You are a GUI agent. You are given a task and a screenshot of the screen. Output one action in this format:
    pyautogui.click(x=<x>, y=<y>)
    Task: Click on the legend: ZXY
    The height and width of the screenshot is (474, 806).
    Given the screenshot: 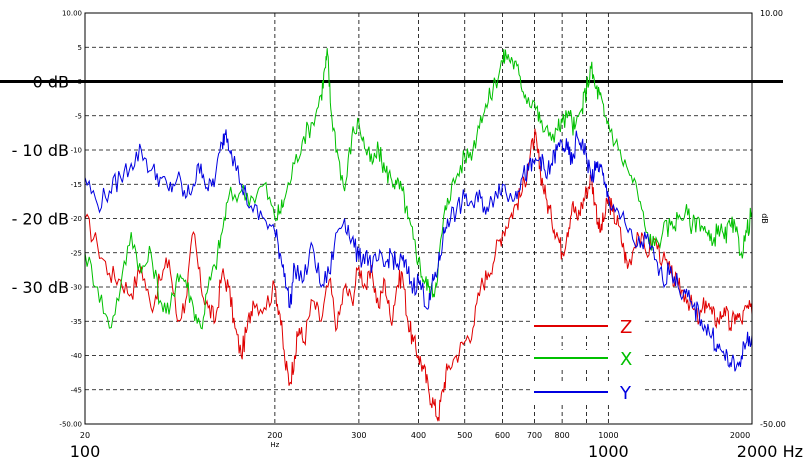 What is the action you would take?
    pyautogui.click(x=587, y=360)
    